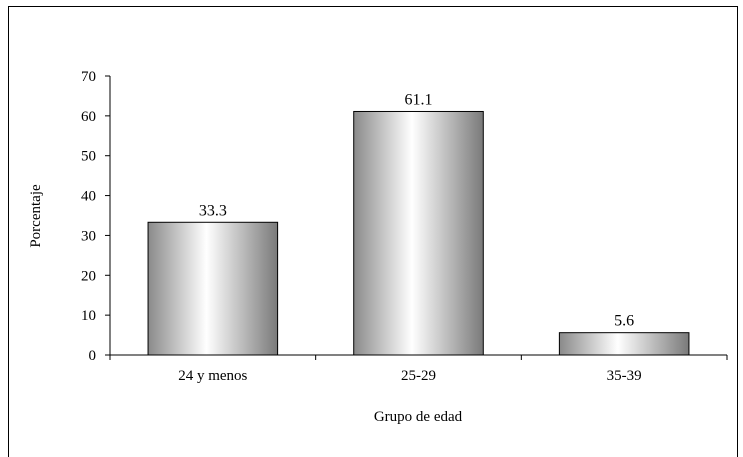 The image size is (743, 457). What do you see at coordinates (88, 276) in the screenshot?
I see `y-tick-label-2: 20` at bounding box center [88, 276].